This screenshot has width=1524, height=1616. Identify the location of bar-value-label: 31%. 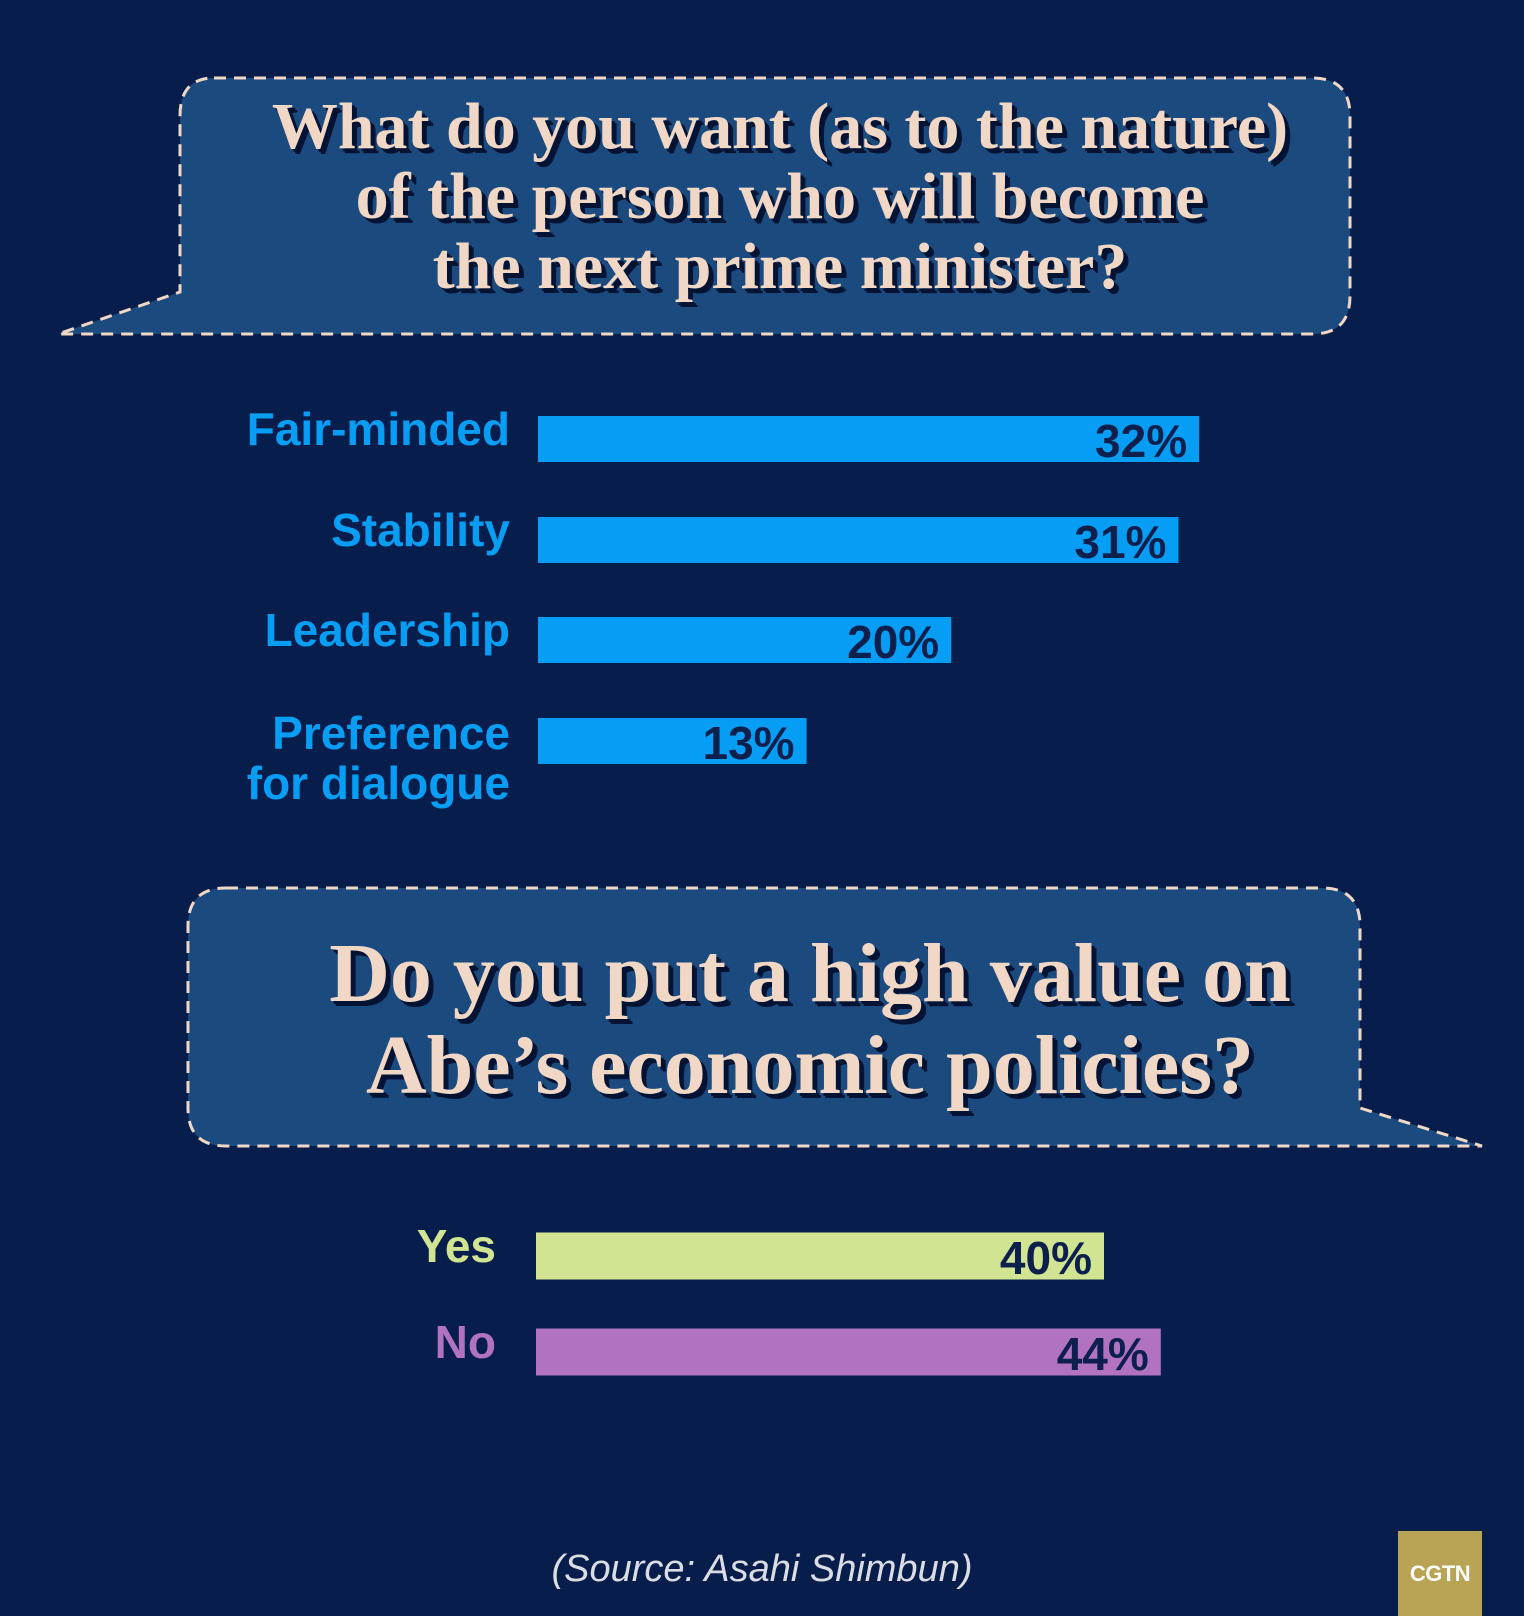
(1120, 542).